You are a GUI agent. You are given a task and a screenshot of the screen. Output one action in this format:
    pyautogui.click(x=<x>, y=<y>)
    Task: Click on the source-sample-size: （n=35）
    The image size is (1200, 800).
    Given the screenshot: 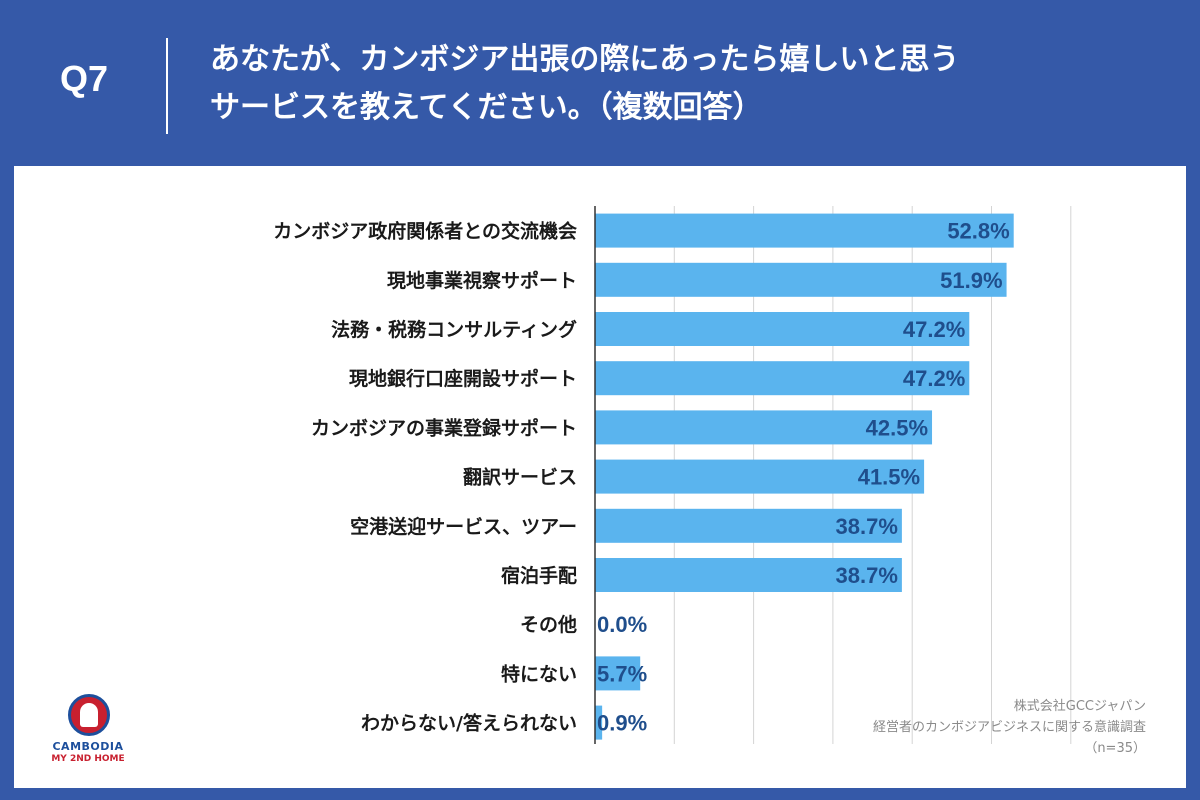 What is the action you would take?
    pyautogui.click(x=1115, y=748)
    